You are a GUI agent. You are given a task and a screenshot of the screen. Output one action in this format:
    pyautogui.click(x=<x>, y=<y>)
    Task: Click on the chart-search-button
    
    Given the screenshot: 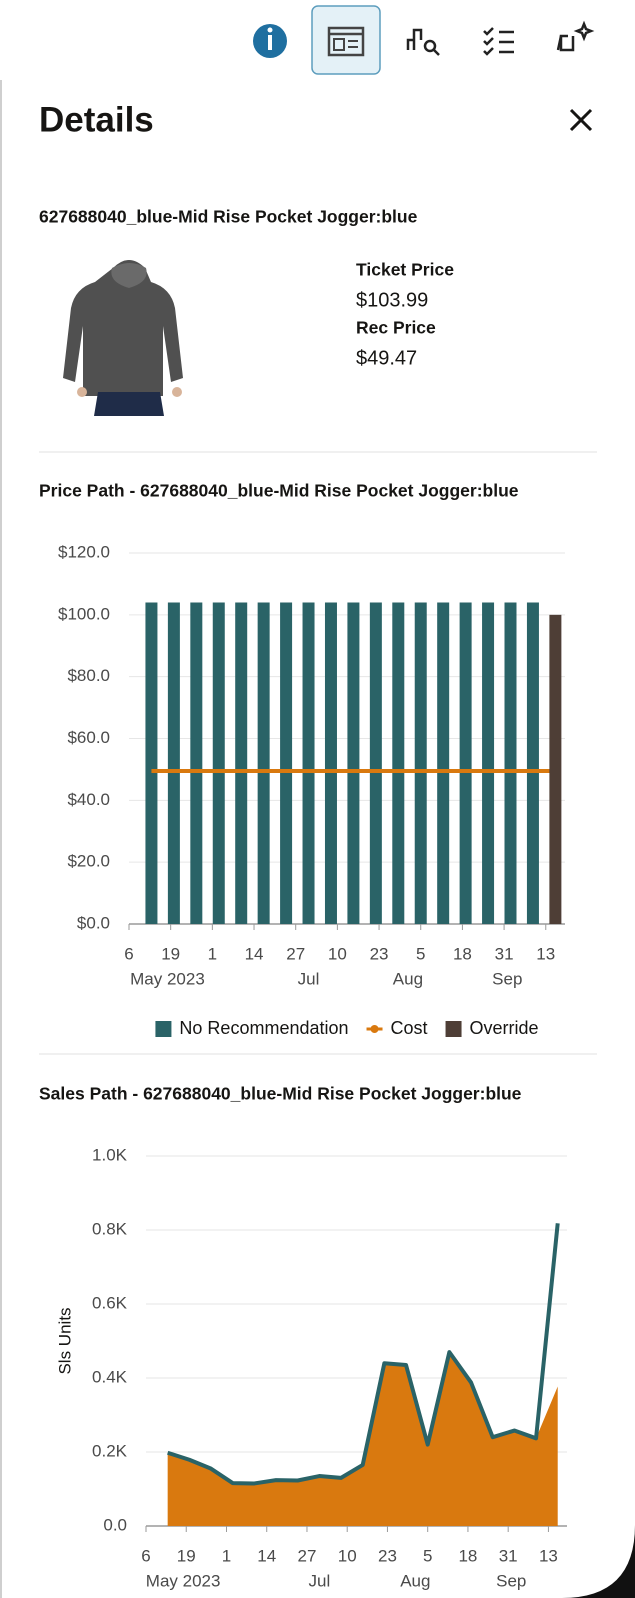 What is the action you would take?
    pyautogui.click(x=423, y=42)
    